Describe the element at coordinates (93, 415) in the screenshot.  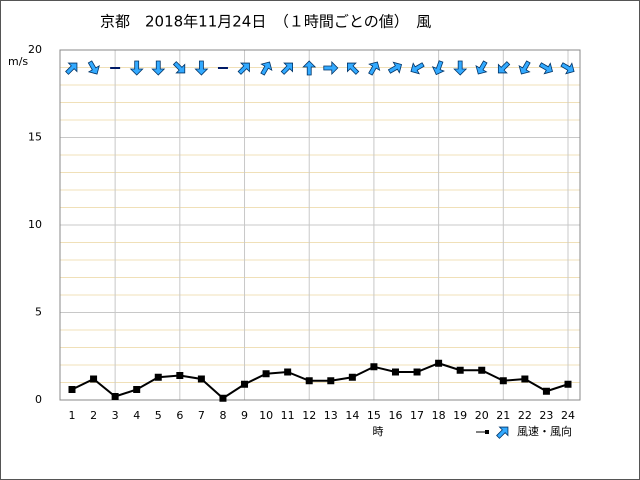
I see `x-tick-label: 2` at that location.